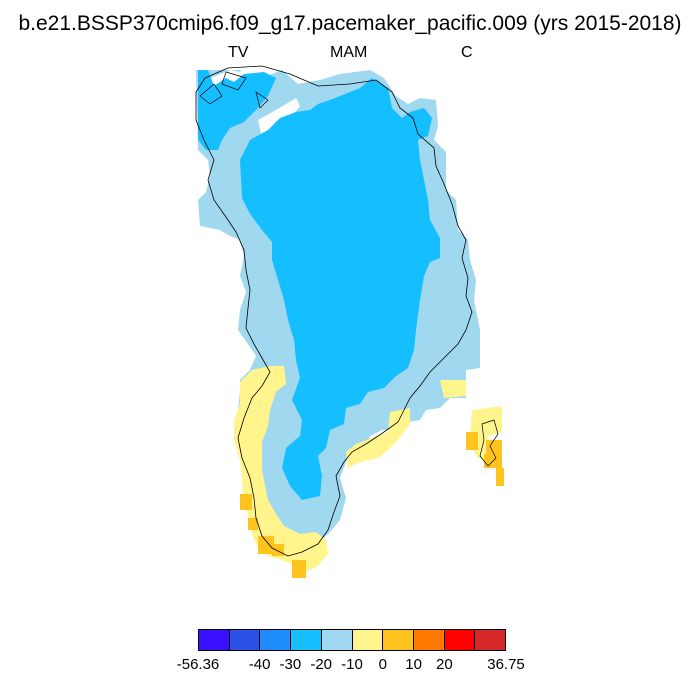 The height and width of the screenshot is (700, 700). Describe the element at coordinates (198, 664) in the screenshot. I see `colorbar-label: -56.36` at that location.